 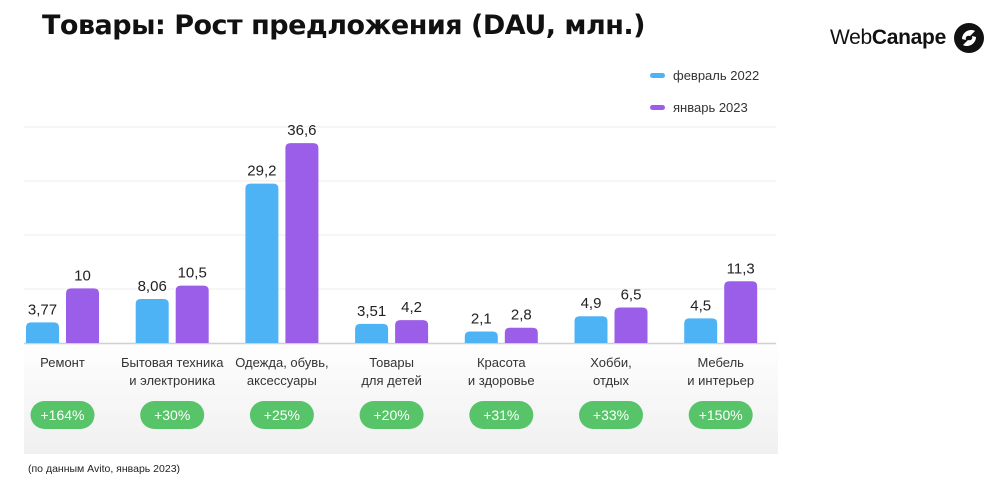 I want to click on data-label: 4,2, so click(x=411, y=307).